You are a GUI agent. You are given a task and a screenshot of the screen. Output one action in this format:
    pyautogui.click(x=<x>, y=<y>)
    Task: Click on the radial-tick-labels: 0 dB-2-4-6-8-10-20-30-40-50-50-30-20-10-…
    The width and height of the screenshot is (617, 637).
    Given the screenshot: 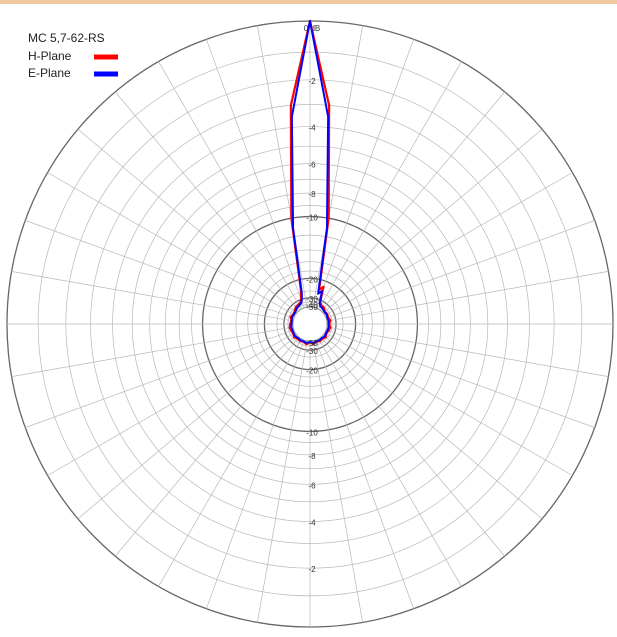 What is the action you would take?
    pyautogui.click(x=312, y=299)
    